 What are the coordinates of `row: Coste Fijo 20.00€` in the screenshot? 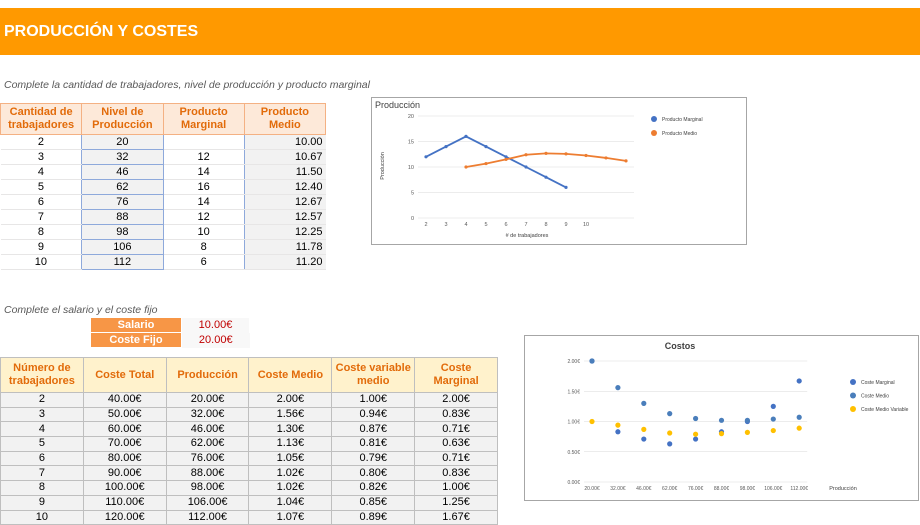 It's located at (170, 340).